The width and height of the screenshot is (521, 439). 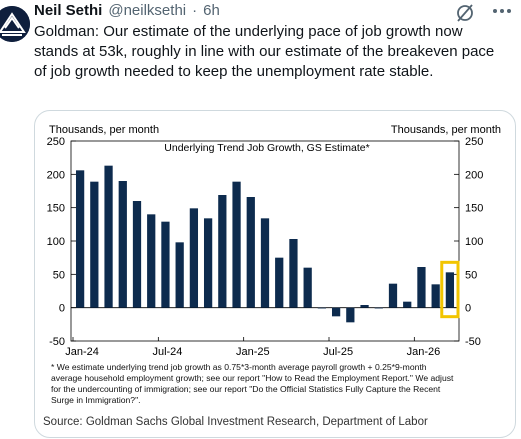 I want to click on y-tick-label-left: -50, so click(x=57, y=342).